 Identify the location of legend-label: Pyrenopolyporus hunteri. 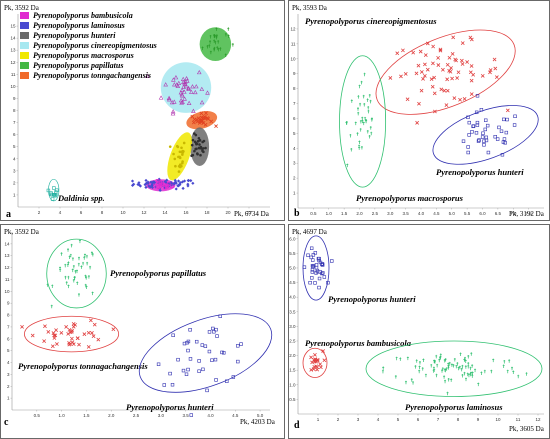
(74, 35).